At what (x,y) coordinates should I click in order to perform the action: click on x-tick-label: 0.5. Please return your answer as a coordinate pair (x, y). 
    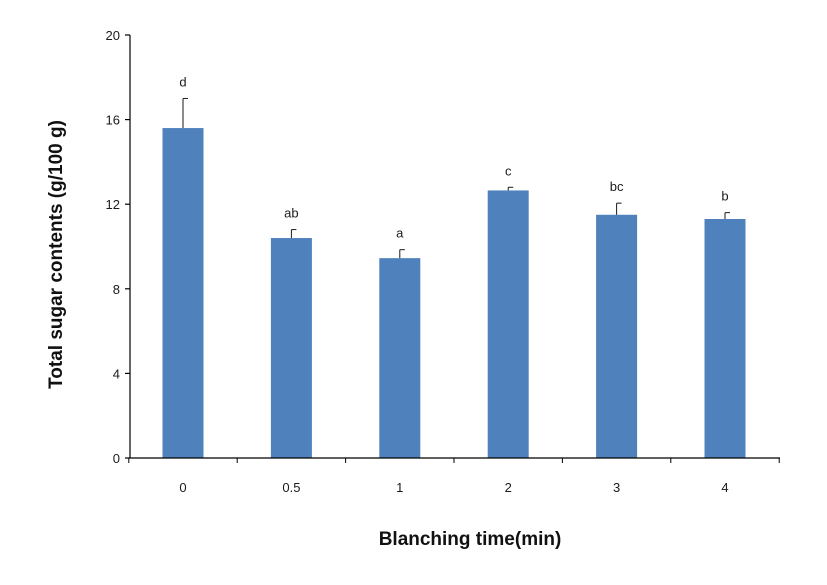
    Looking at the image, I should click on (291, 487).